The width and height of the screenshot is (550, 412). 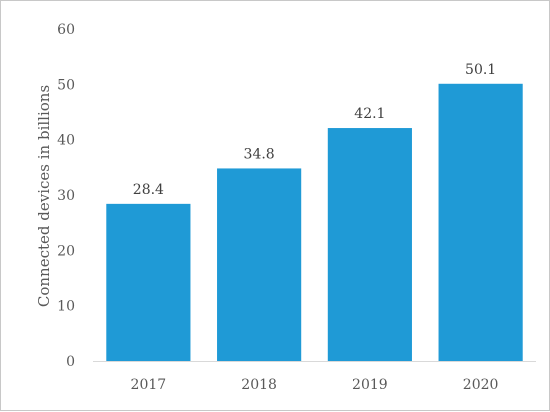 What do you see at coordinates (148, 282) in the screenshot?
I see `bar-2017` at bounding box center [148, 282].